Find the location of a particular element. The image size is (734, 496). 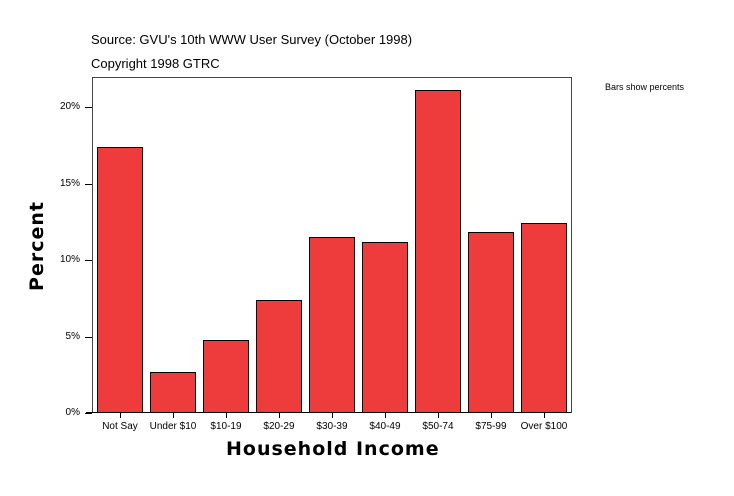

chart-copyright: Copyright 1998 GTRC is located at coordinates (155, 63).